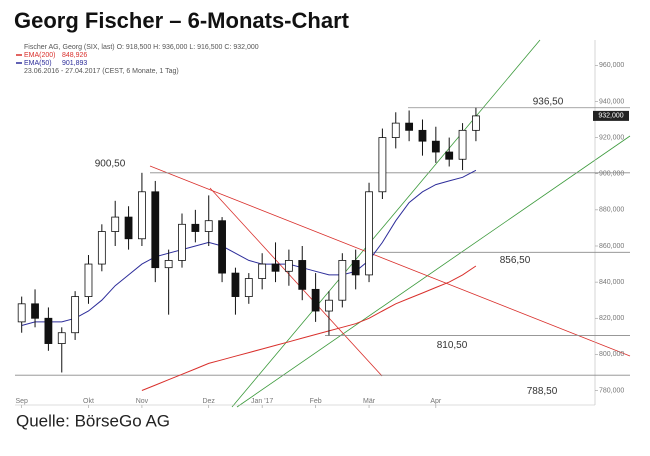 The height and width of the screenshot is (456, 650). Describe the element at coordinates (74, 63) in the screenshot. I see `legend-value: 901,893` at that location.